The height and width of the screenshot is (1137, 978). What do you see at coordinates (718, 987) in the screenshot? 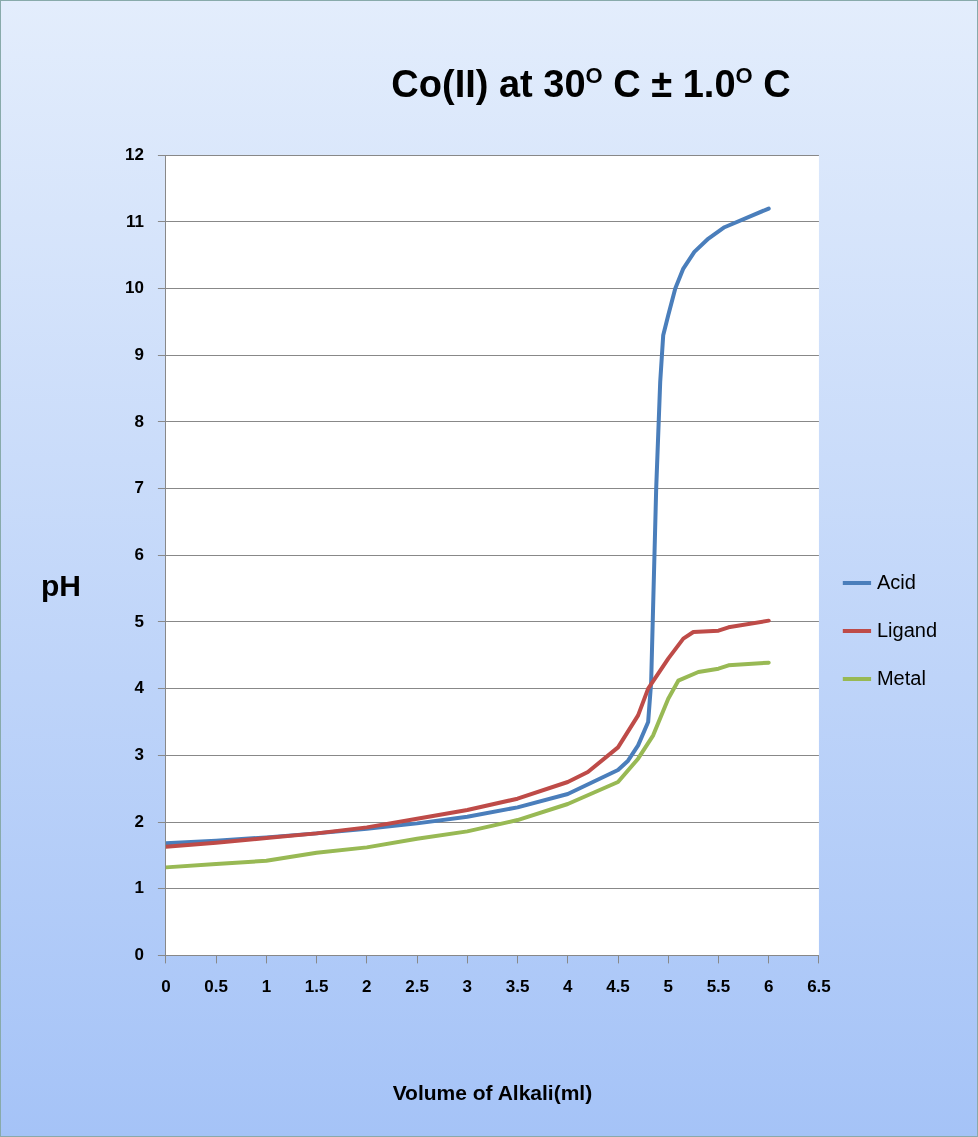
I see `x-tick-label: 5.5` at bounding box center [718, 987].